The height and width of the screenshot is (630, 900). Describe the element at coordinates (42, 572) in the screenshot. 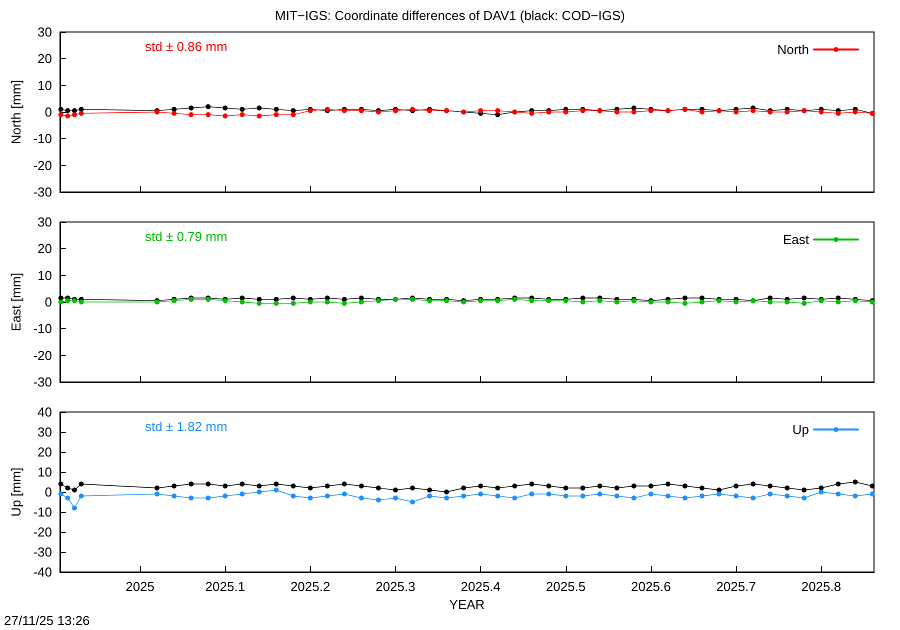

I see `y-tick-label: -40` at that location.